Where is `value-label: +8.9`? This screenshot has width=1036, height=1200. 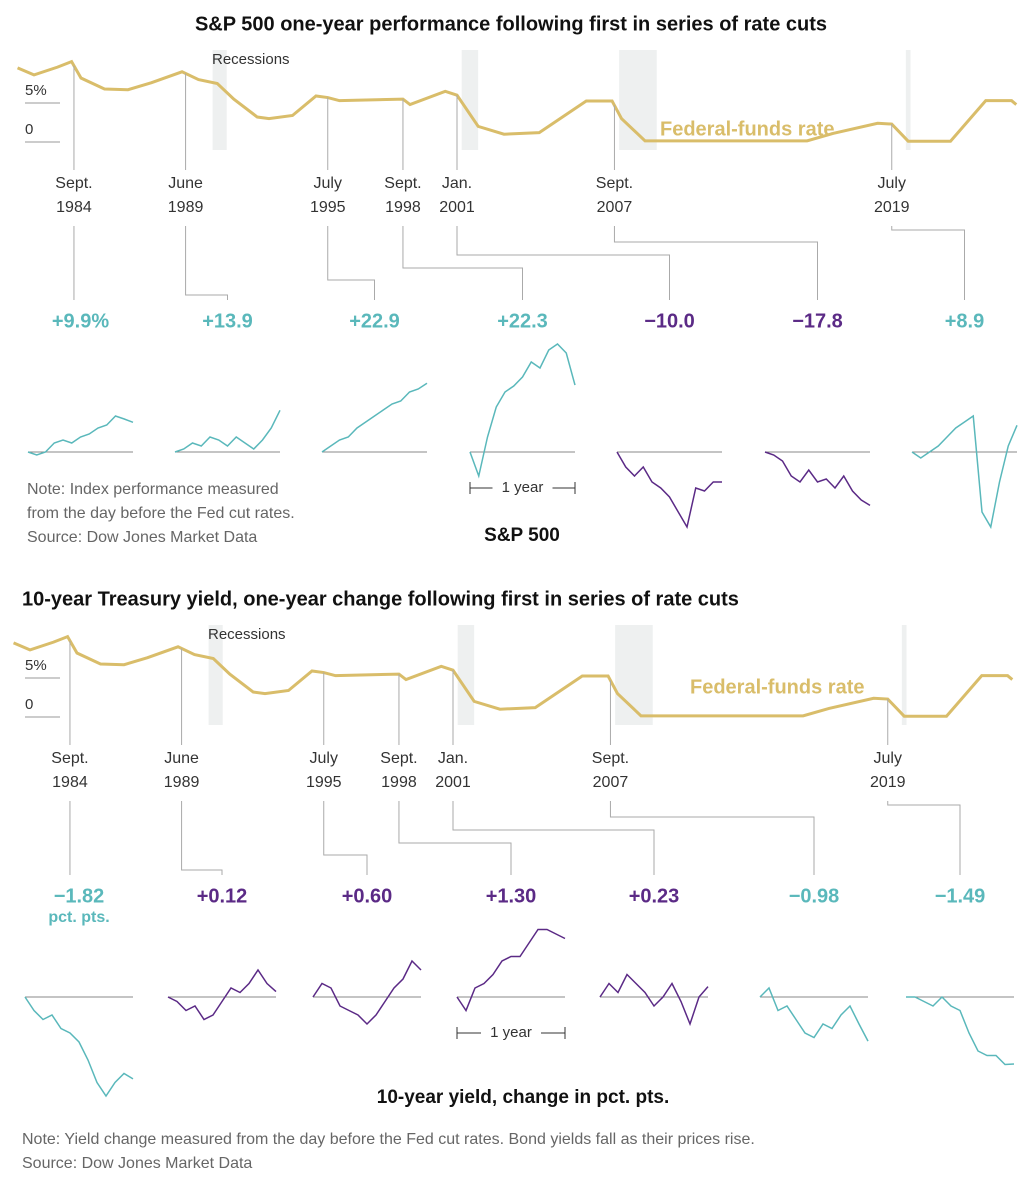
value-label: +8.9 is located at coordinates (964, 321).